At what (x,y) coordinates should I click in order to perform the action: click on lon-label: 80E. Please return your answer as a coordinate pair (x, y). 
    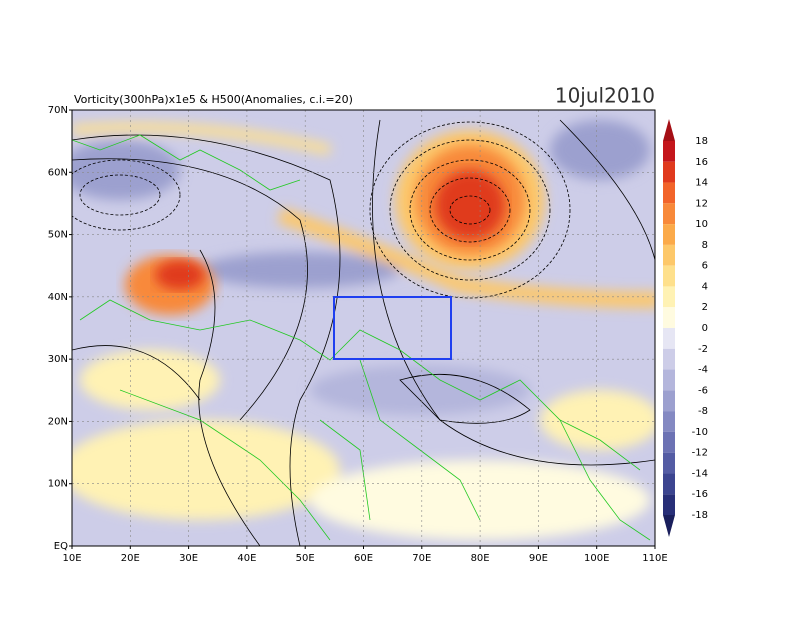
    Looking at the image, I should click on (480, 558).